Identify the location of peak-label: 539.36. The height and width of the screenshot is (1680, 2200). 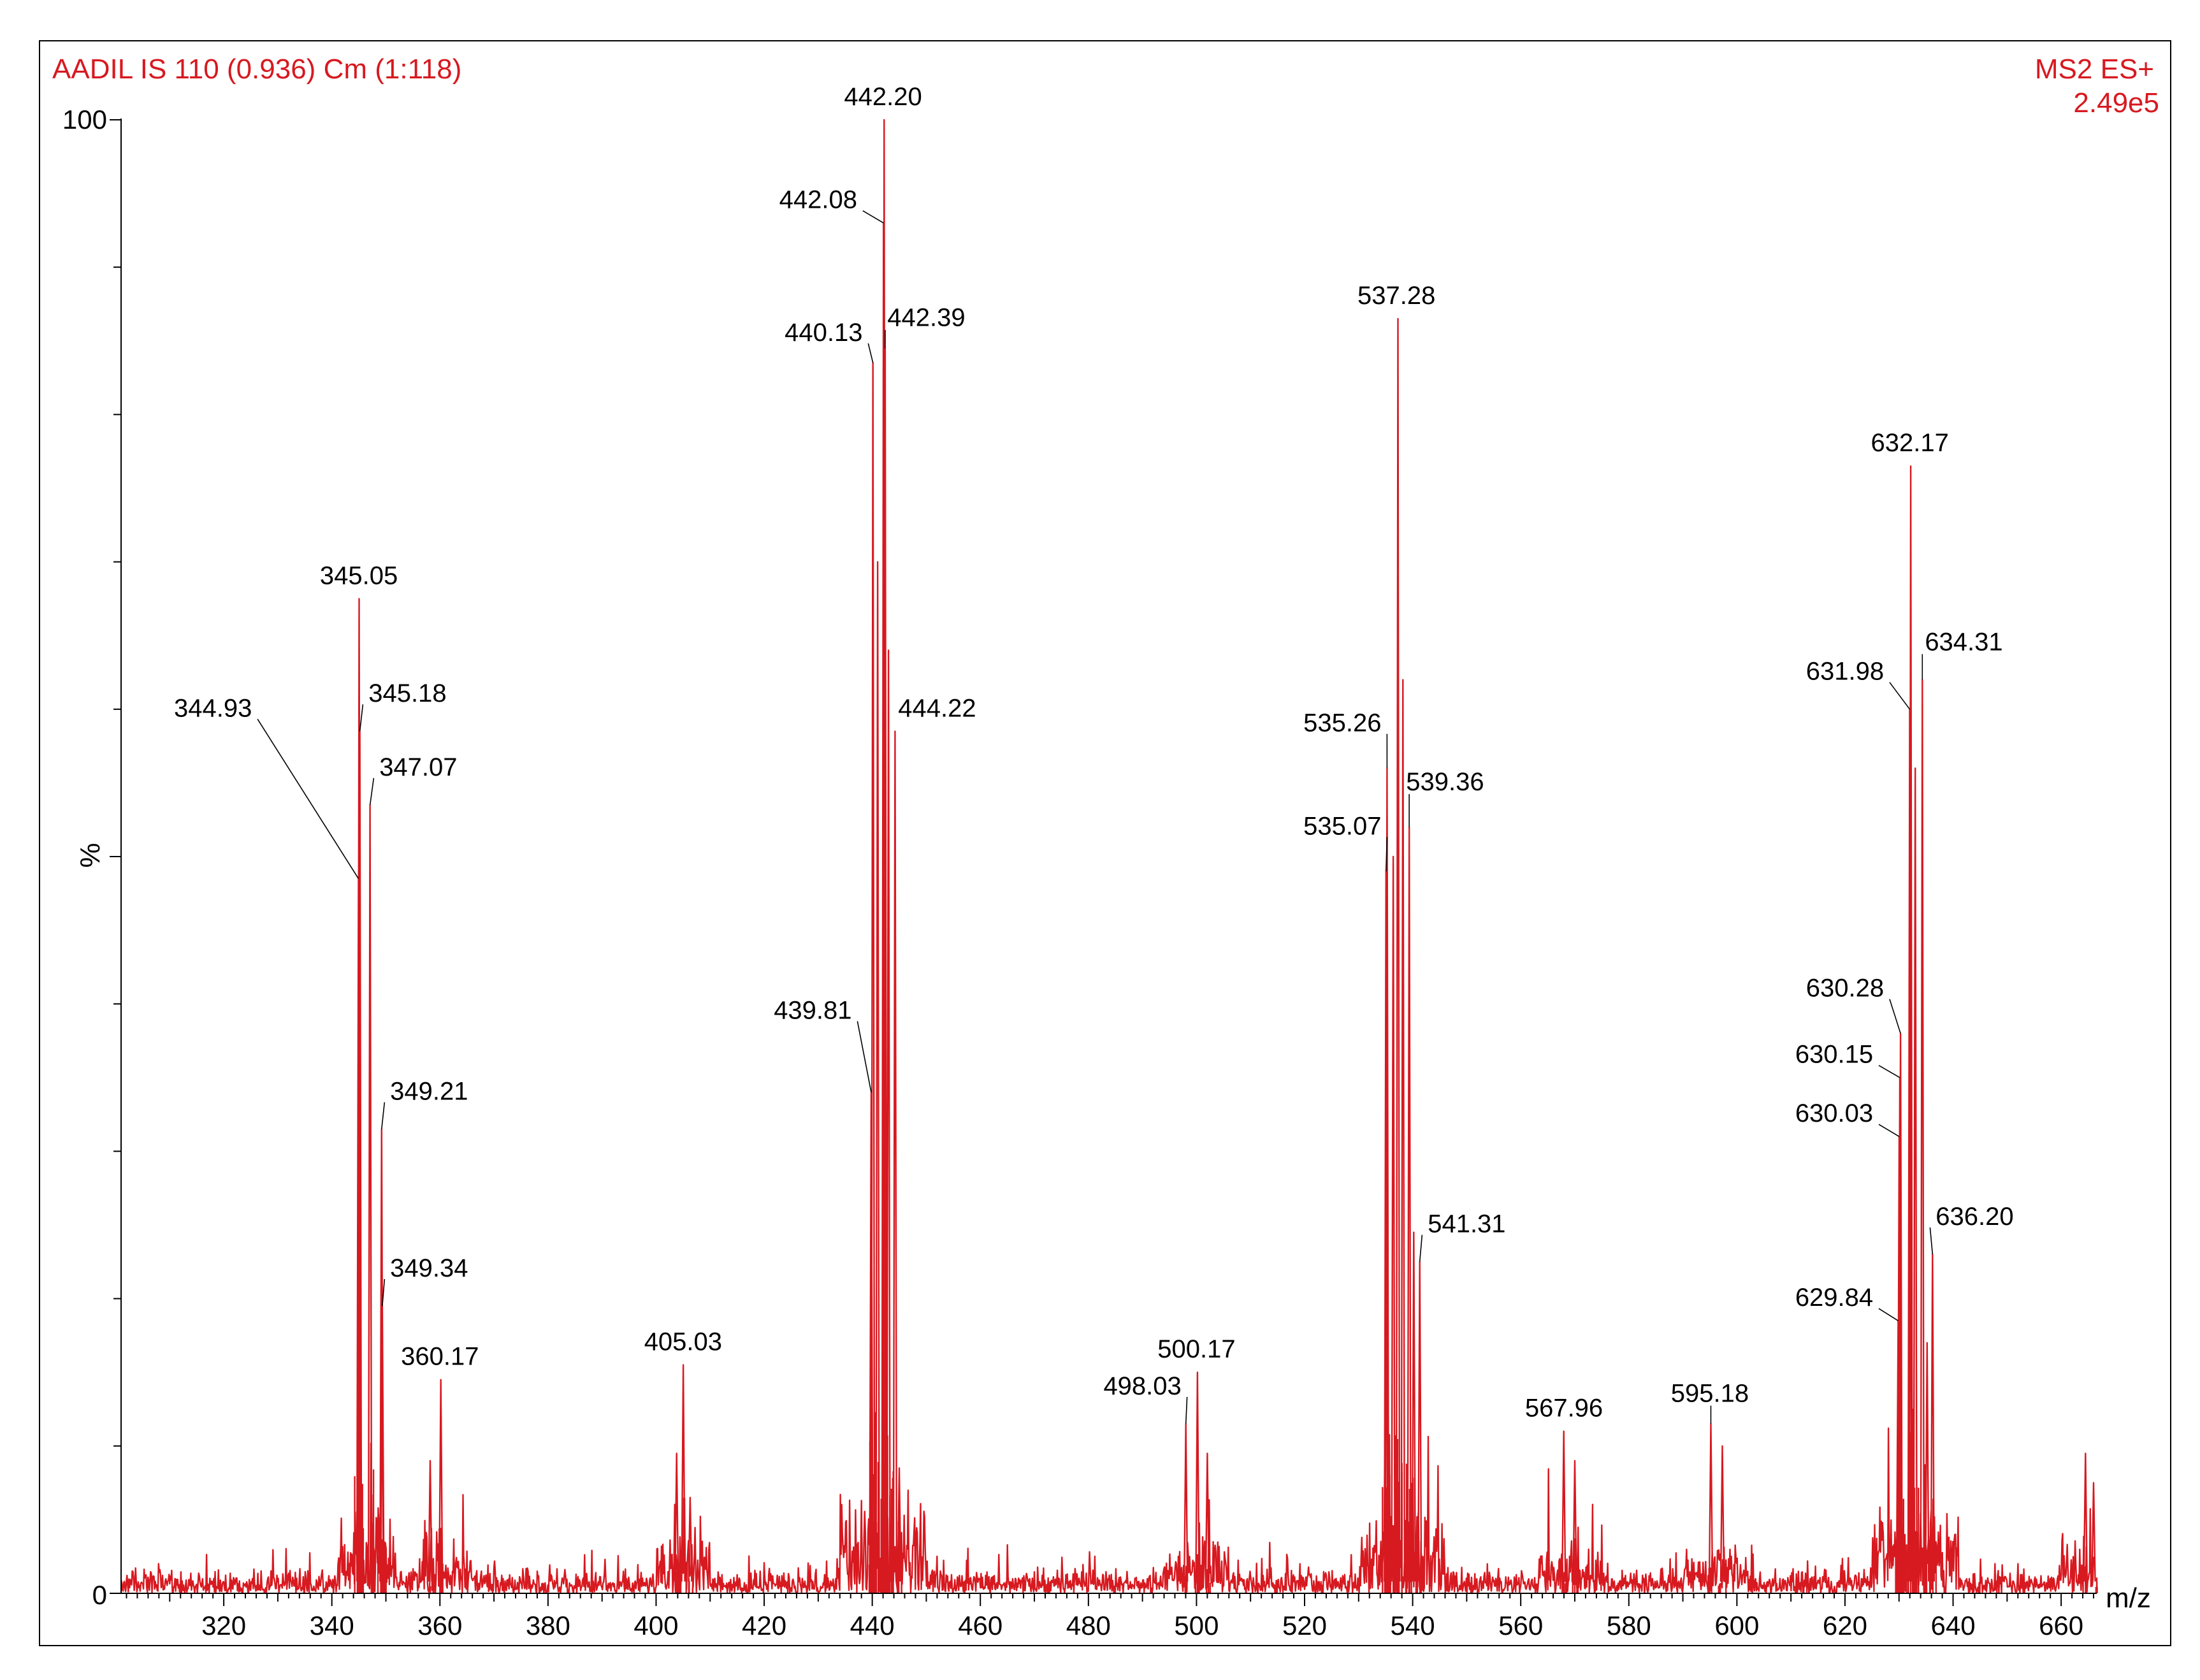
(1445, 782).